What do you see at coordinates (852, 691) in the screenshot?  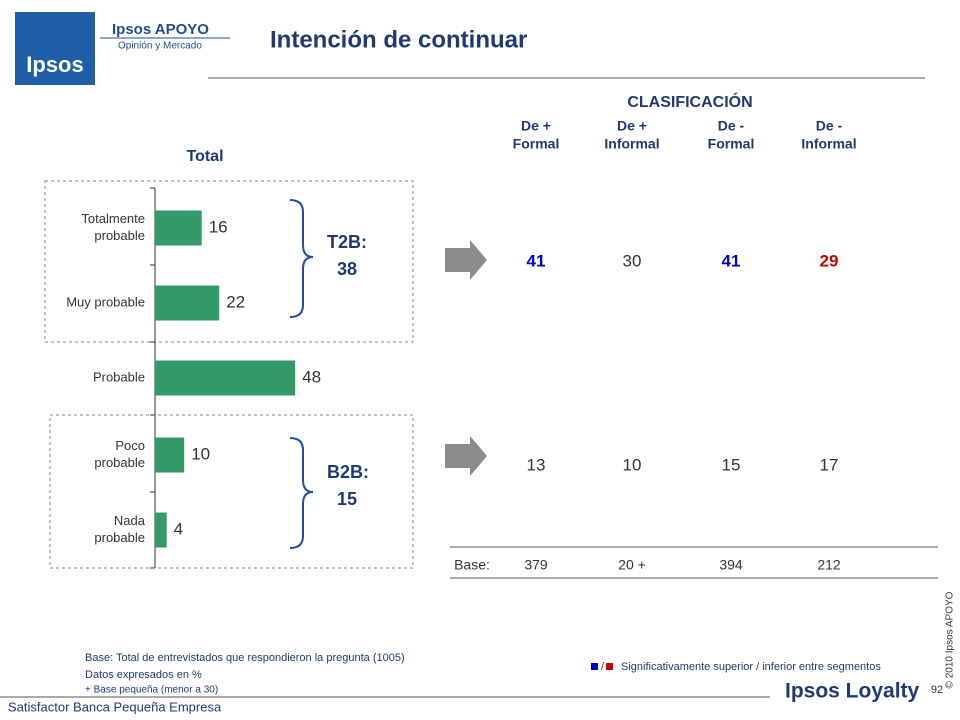 I see `footer-brand: Ipsos Loyalty` at bounding box center [852, 691].